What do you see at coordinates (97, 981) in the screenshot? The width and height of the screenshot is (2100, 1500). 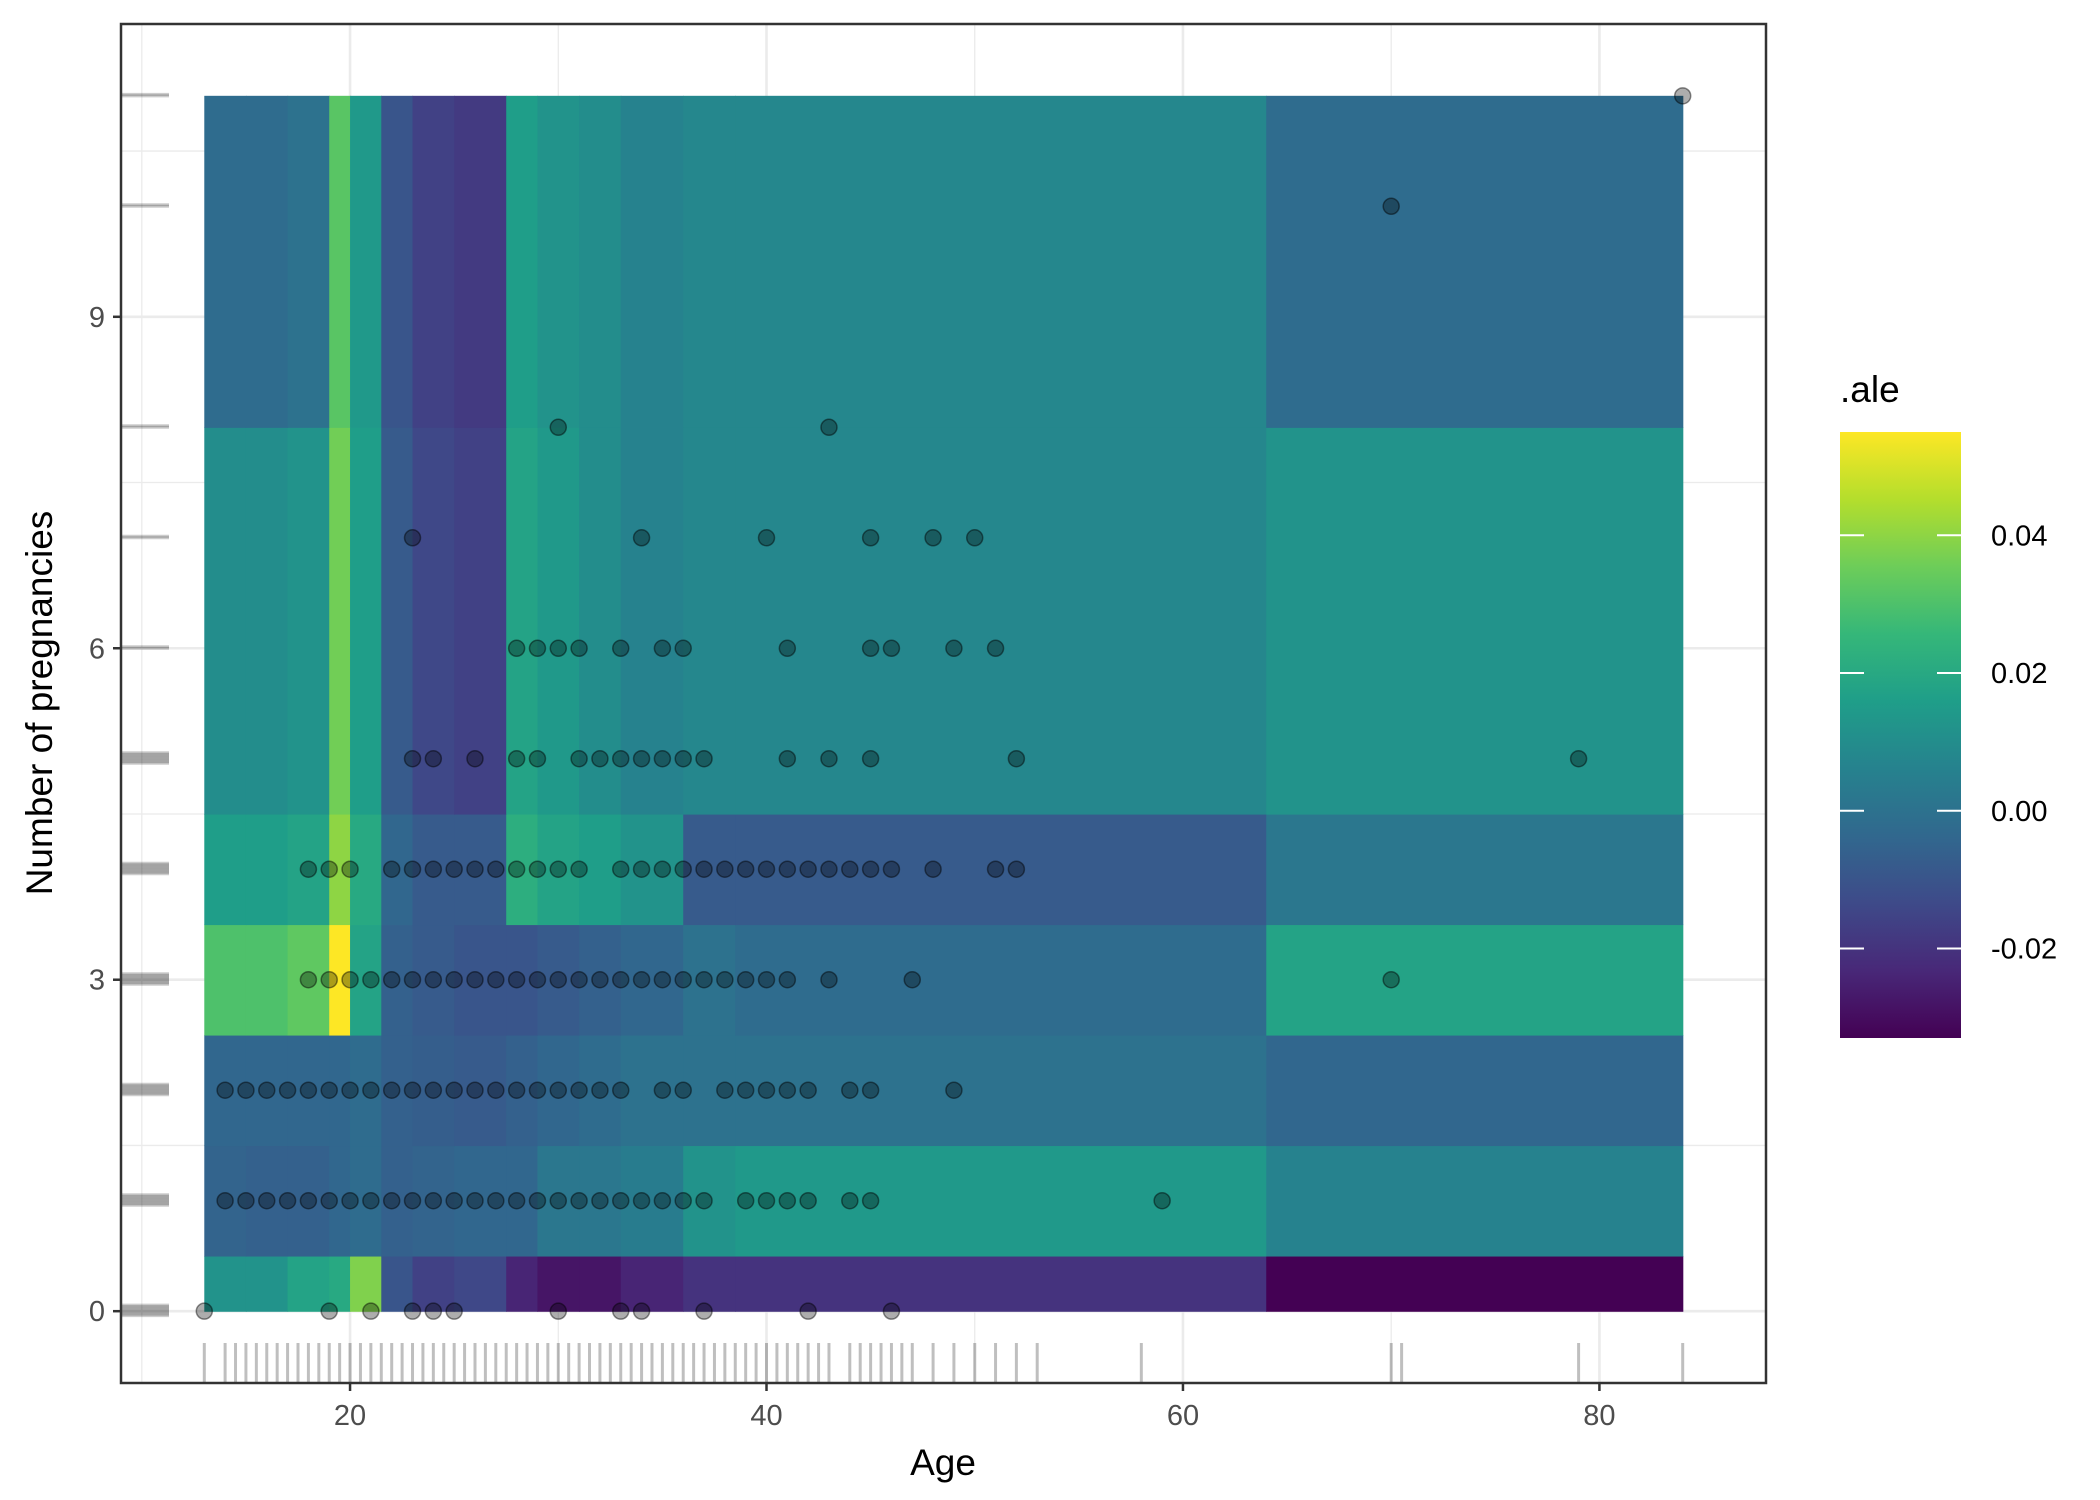 I see `y-tick-label: 3` at bounding box center [97, 981].